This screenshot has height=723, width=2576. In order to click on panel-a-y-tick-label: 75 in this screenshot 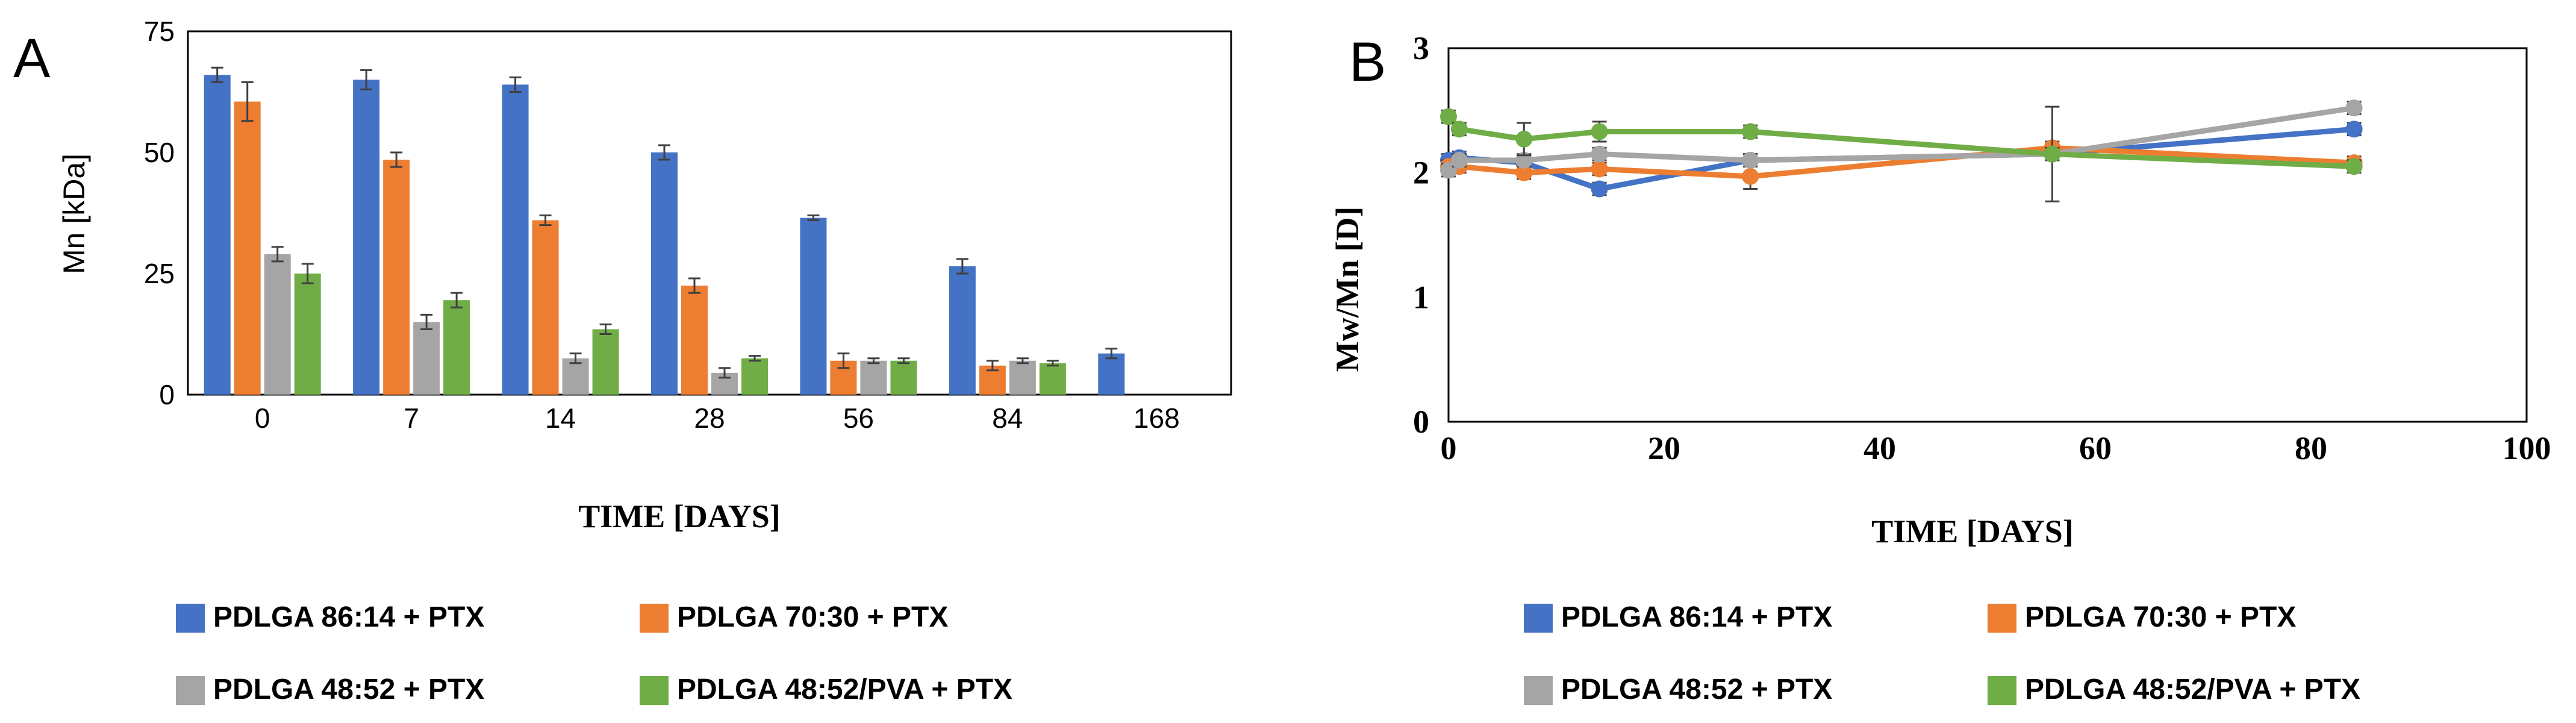, I will do `click(159, 32)`.